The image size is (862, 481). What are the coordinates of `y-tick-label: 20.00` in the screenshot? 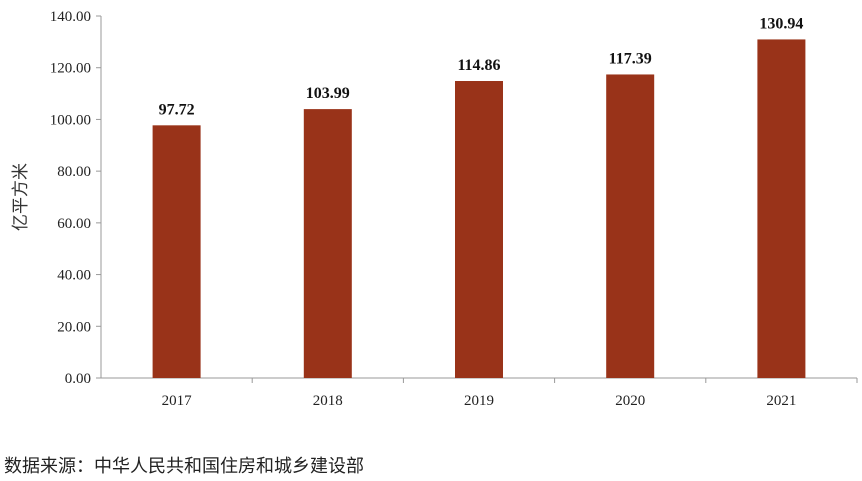 It's located at (74, 327).